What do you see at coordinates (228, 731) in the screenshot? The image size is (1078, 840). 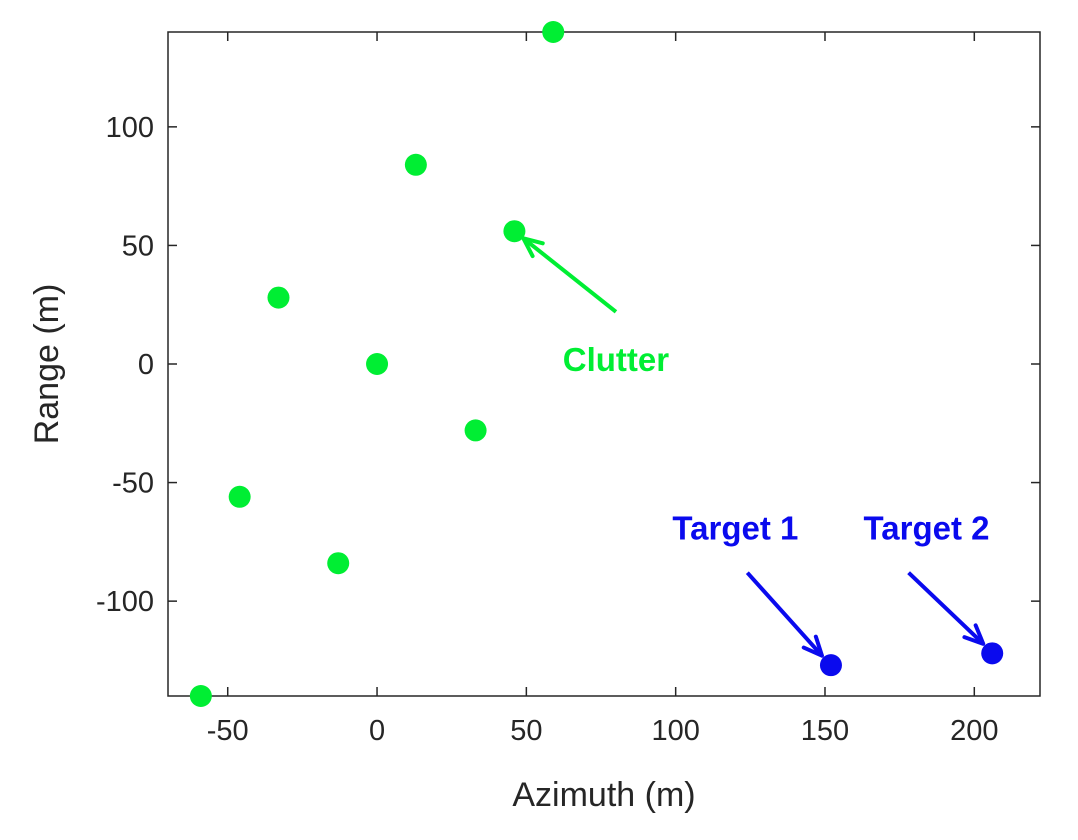 I see `x-tick-label: -50` at bounding box center [228, 731].